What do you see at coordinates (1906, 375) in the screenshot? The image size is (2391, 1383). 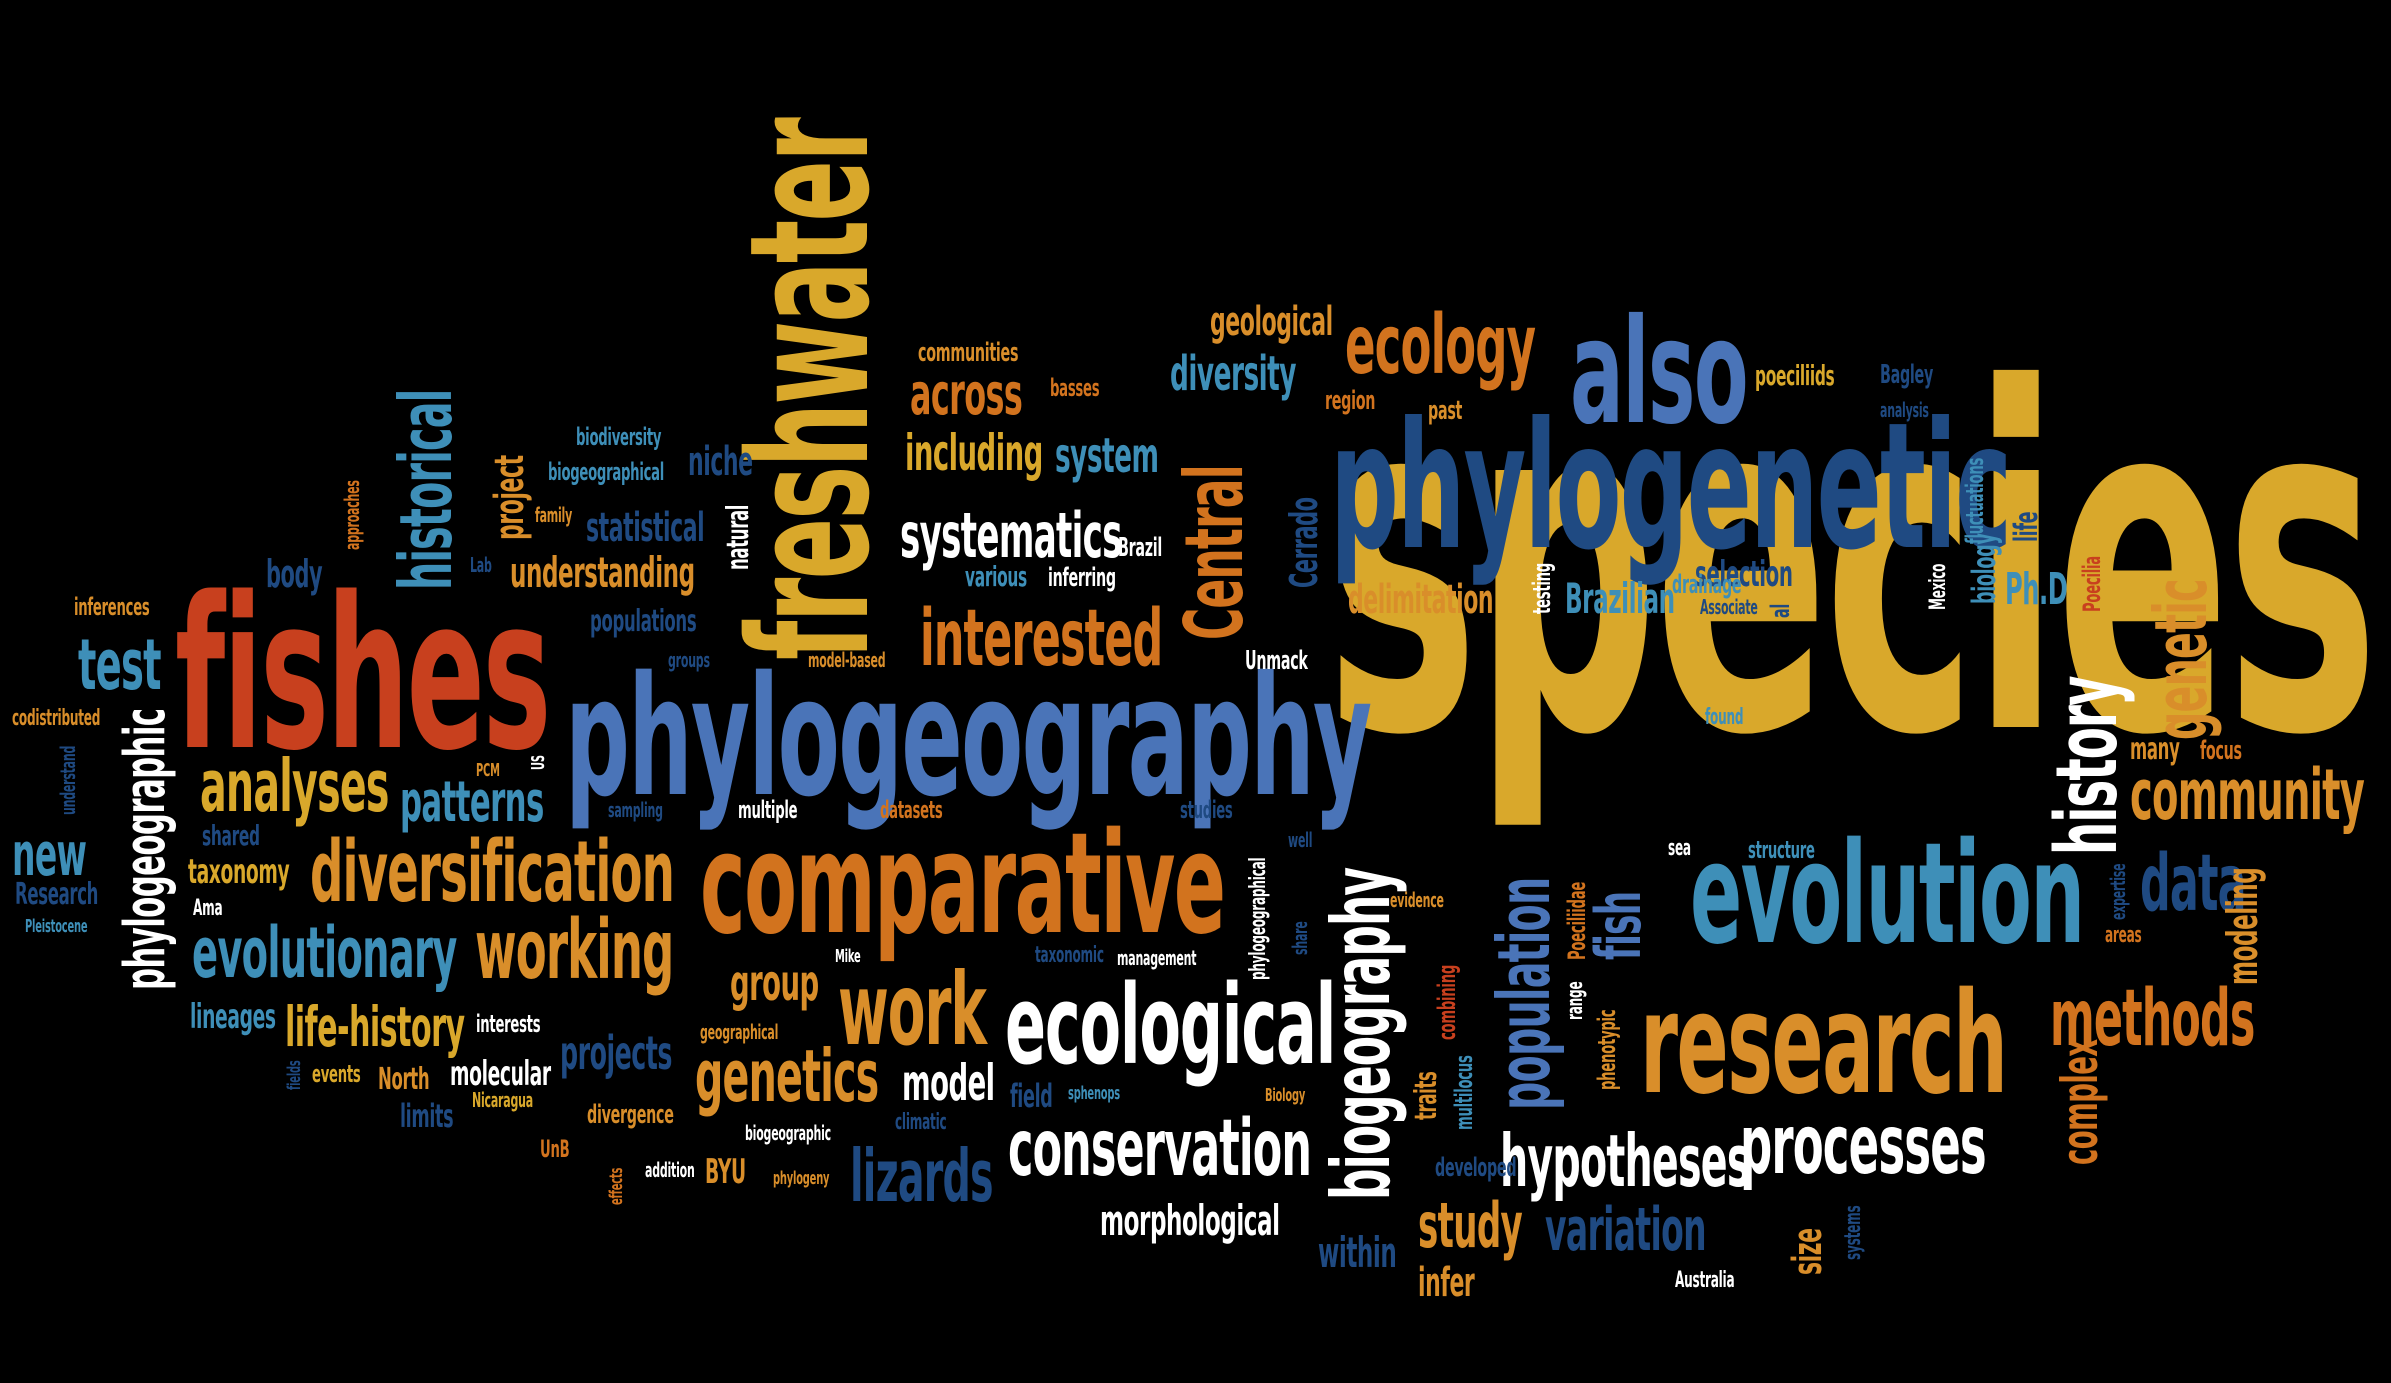 I see `word-bagley: Bagley` at bounding box center [1906, 375].